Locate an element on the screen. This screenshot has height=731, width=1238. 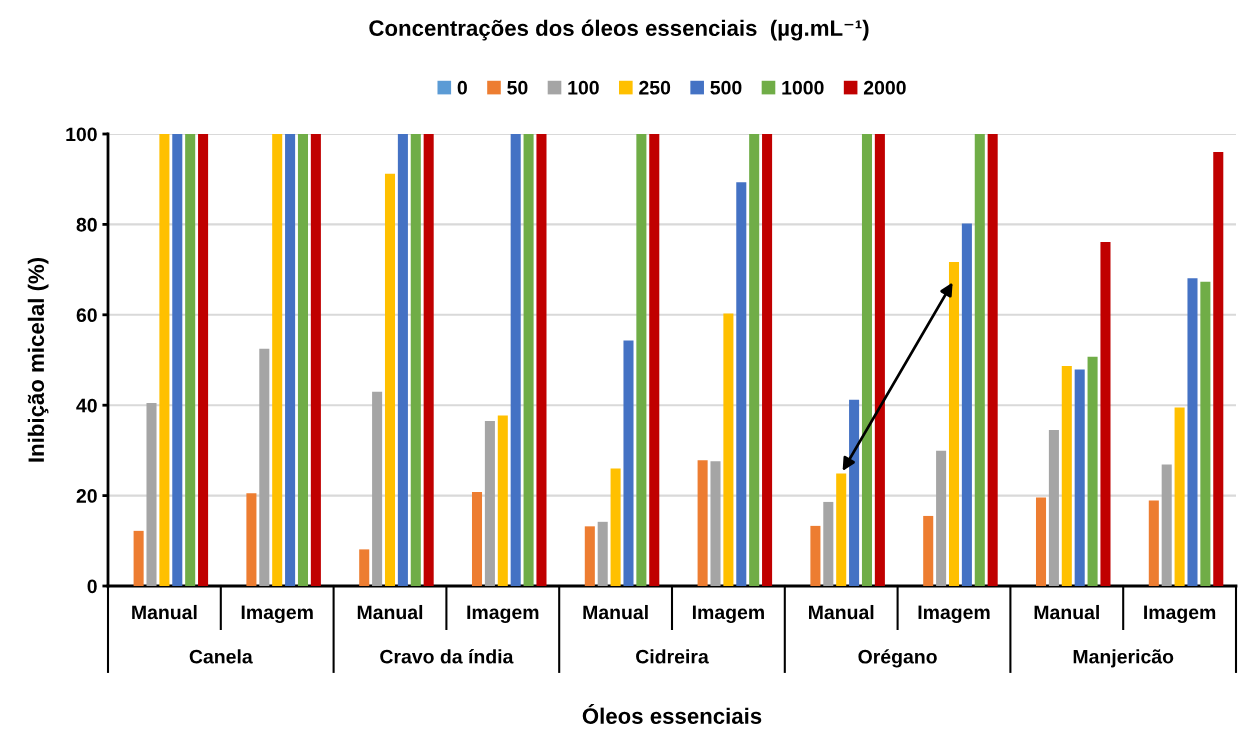
y-tick-label: 20 is located at coordinates (86, 496).